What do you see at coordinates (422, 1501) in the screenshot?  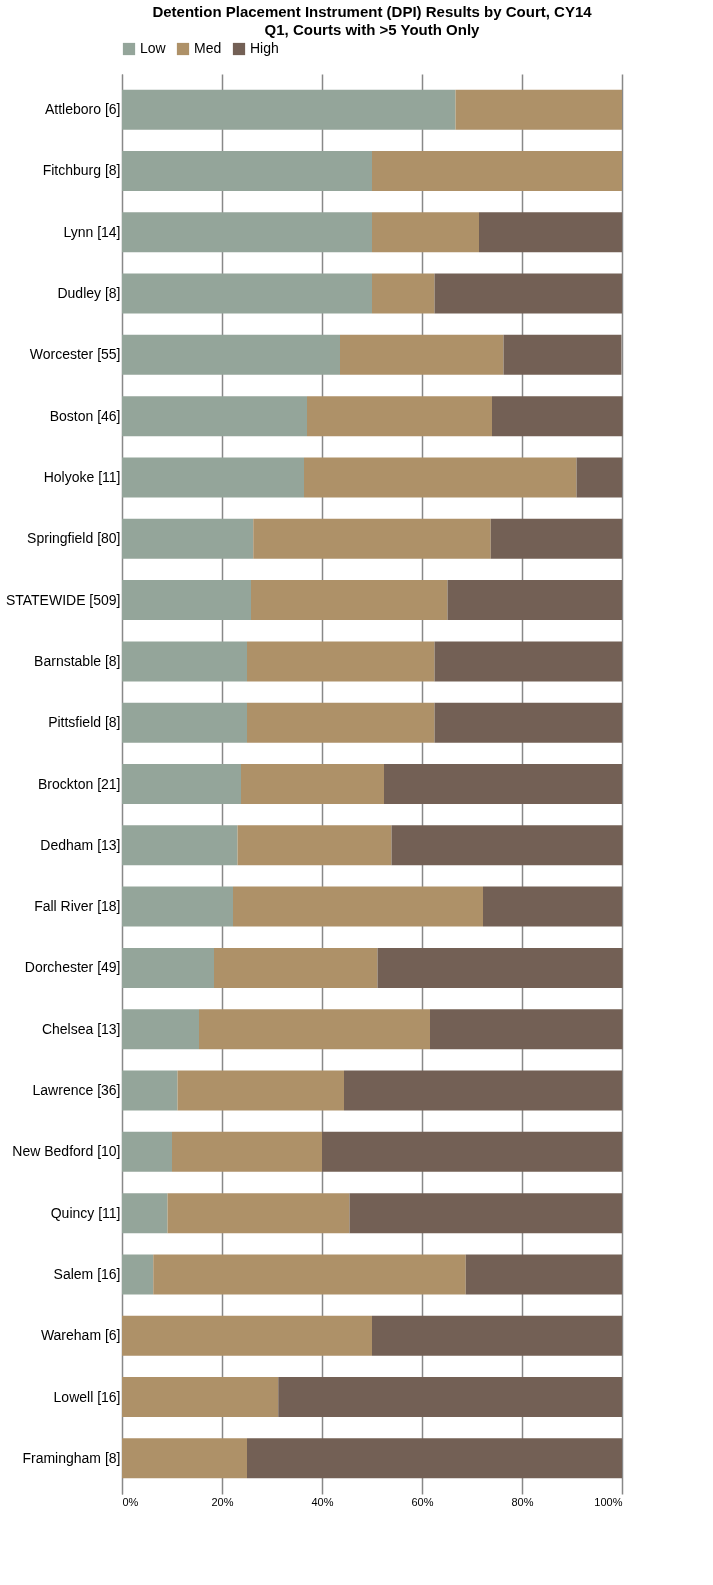 I see `x-tick-label: 60%` at bounding box center [422, 1501].